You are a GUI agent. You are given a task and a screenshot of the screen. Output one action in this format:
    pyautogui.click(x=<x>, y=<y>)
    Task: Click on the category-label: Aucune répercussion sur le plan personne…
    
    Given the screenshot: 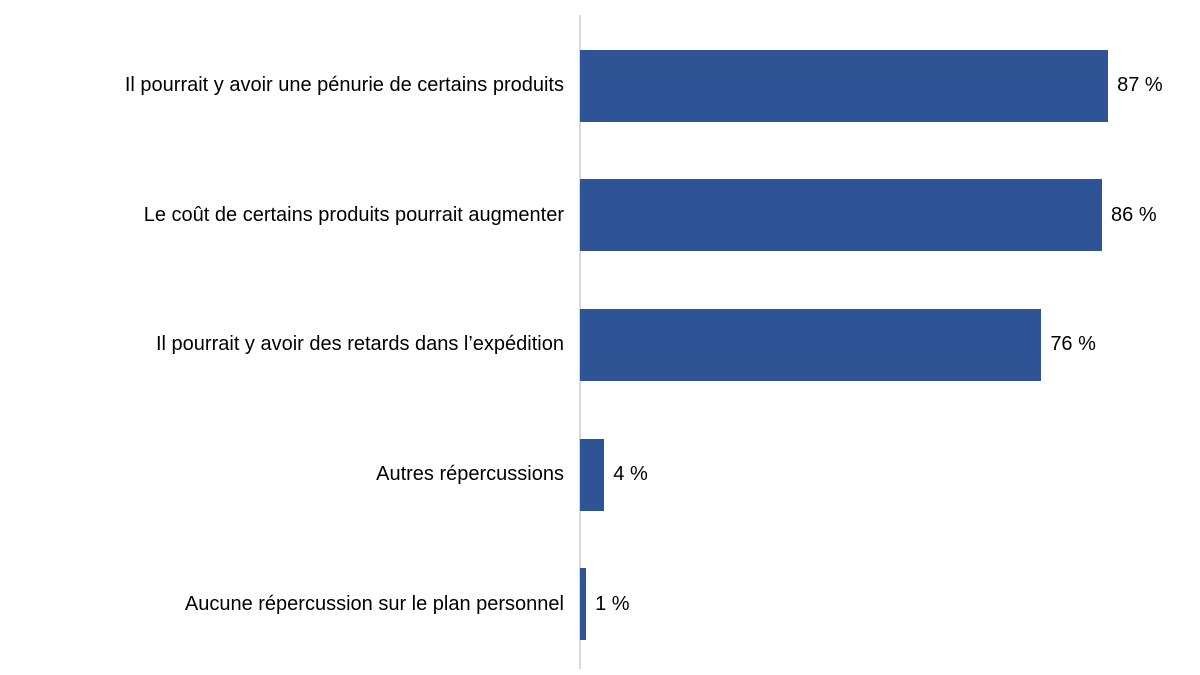 What is the action you would take?
    pyautogui.click(x=374, y=603)
    